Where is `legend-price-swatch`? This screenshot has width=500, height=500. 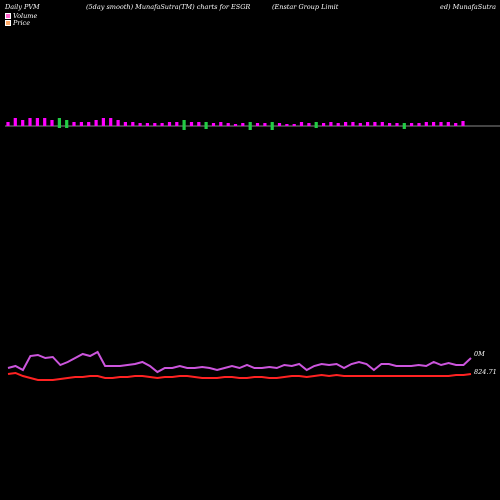 legend-price-swatch is located at coordinates (8, 23).